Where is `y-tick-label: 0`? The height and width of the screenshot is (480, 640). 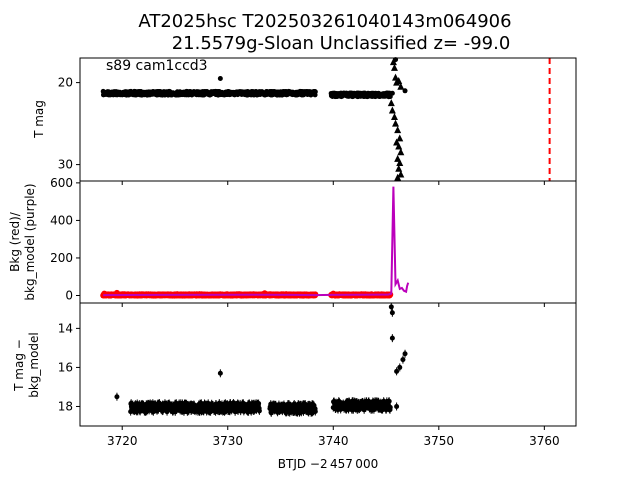 y-tick-label: 0 is located at coordinates (69, 295).